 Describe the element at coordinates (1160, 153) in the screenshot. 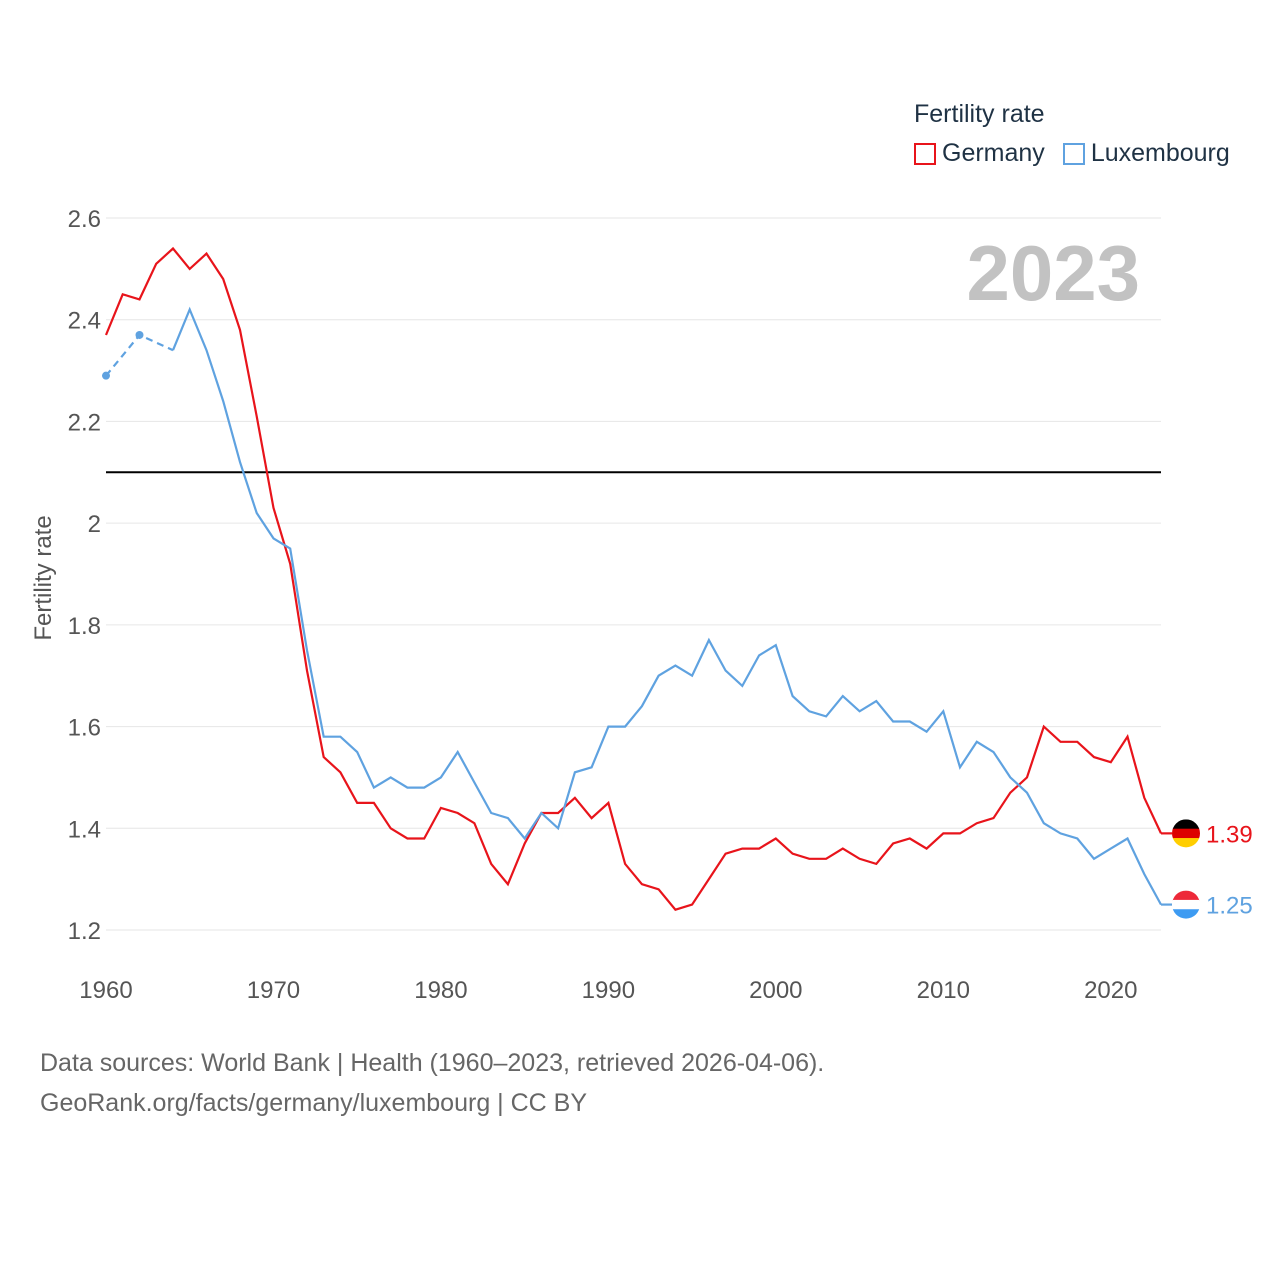

I see `legend-label-luxembourg: Luxembourg` at that location.